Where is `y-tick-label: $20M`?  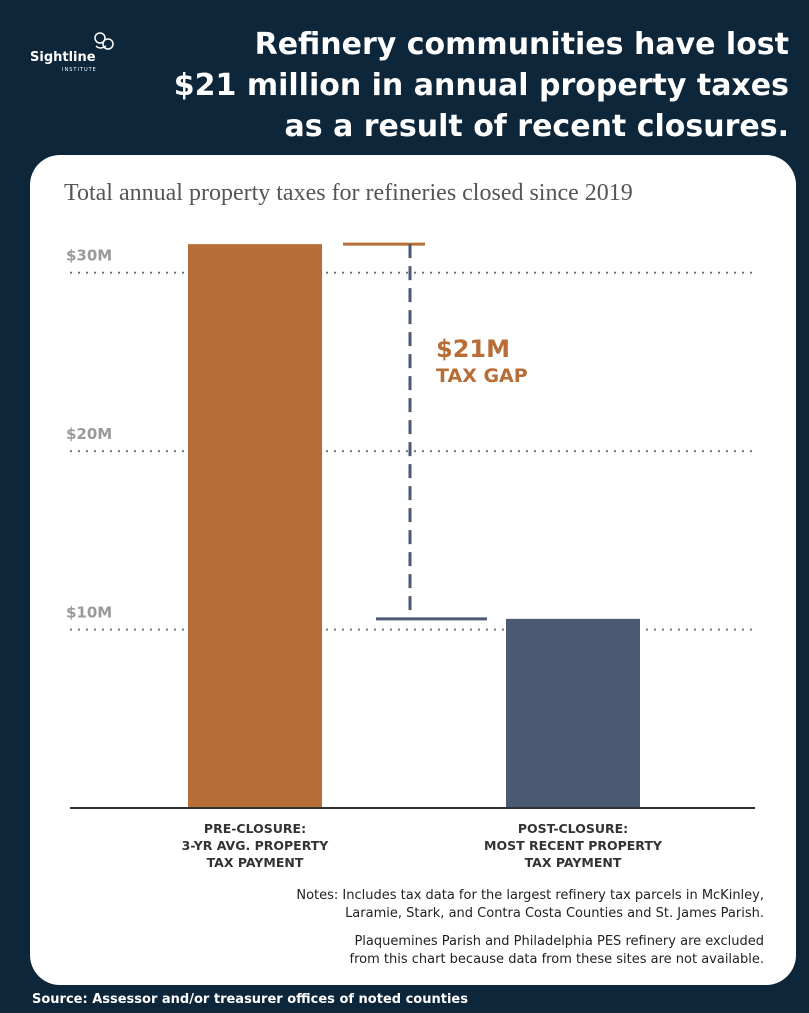 y-tick-label: $20M is located at coordinates (89, 434).